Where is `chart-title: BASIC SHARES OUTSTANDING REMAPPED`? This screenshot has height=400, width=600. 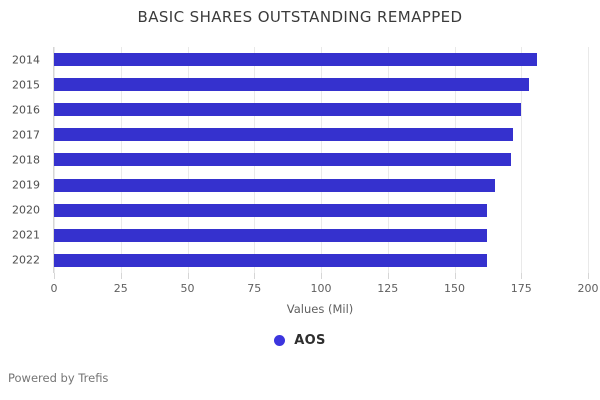 chart-title: BASIC SHARES OUTSTANDING REMAPPED is located at coordinates (300, 17).